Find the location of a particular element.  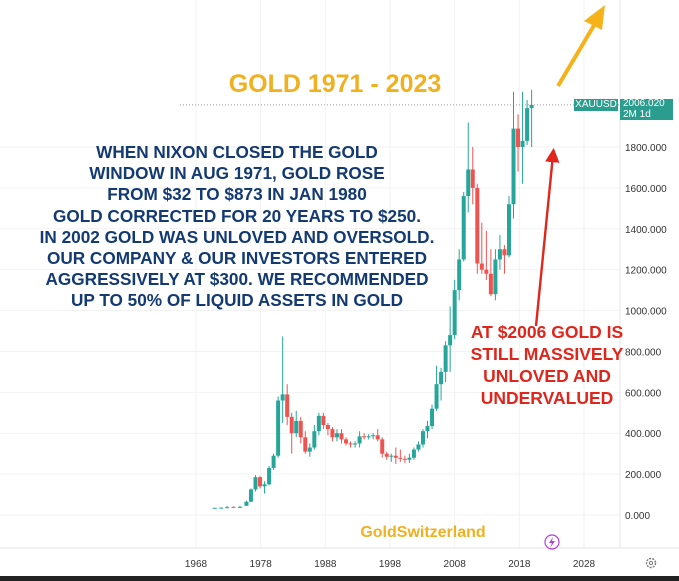

chart-title: GOLD 1971 - 2023 is located at coordinates (335, 84).